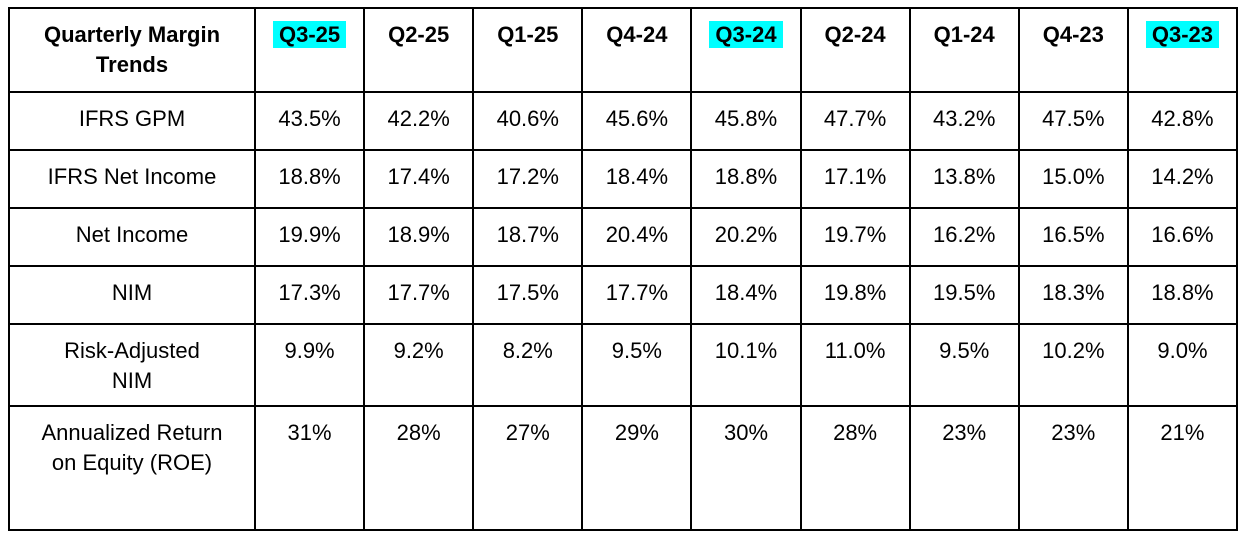 This screenshot has width=1248, height=540. I want to click on value-cell: 16.5%, so click(1073, 237).